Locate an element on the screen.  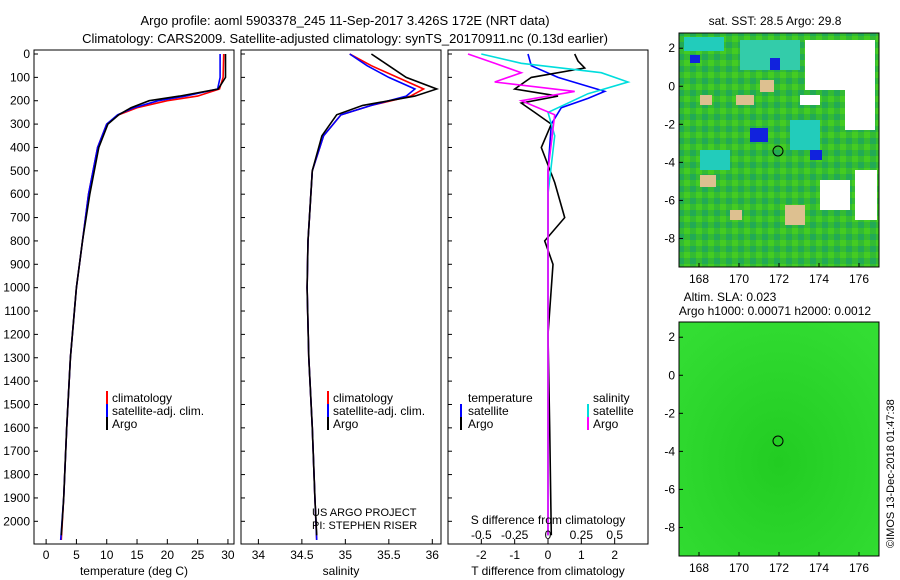
s-difference-label: S difference from climatology is located at coordinates (548, 520).